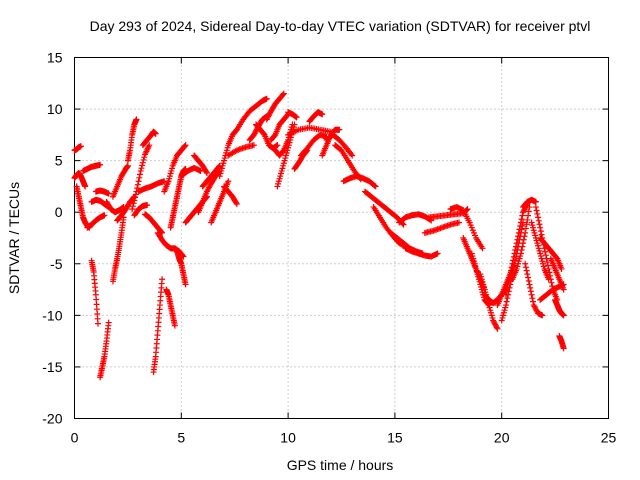 Image resolution: width=640 pixels, height=480 pixels. Describe the element at coordinates (170, 307) in the screenshot. I see `series-arc22` at that location.